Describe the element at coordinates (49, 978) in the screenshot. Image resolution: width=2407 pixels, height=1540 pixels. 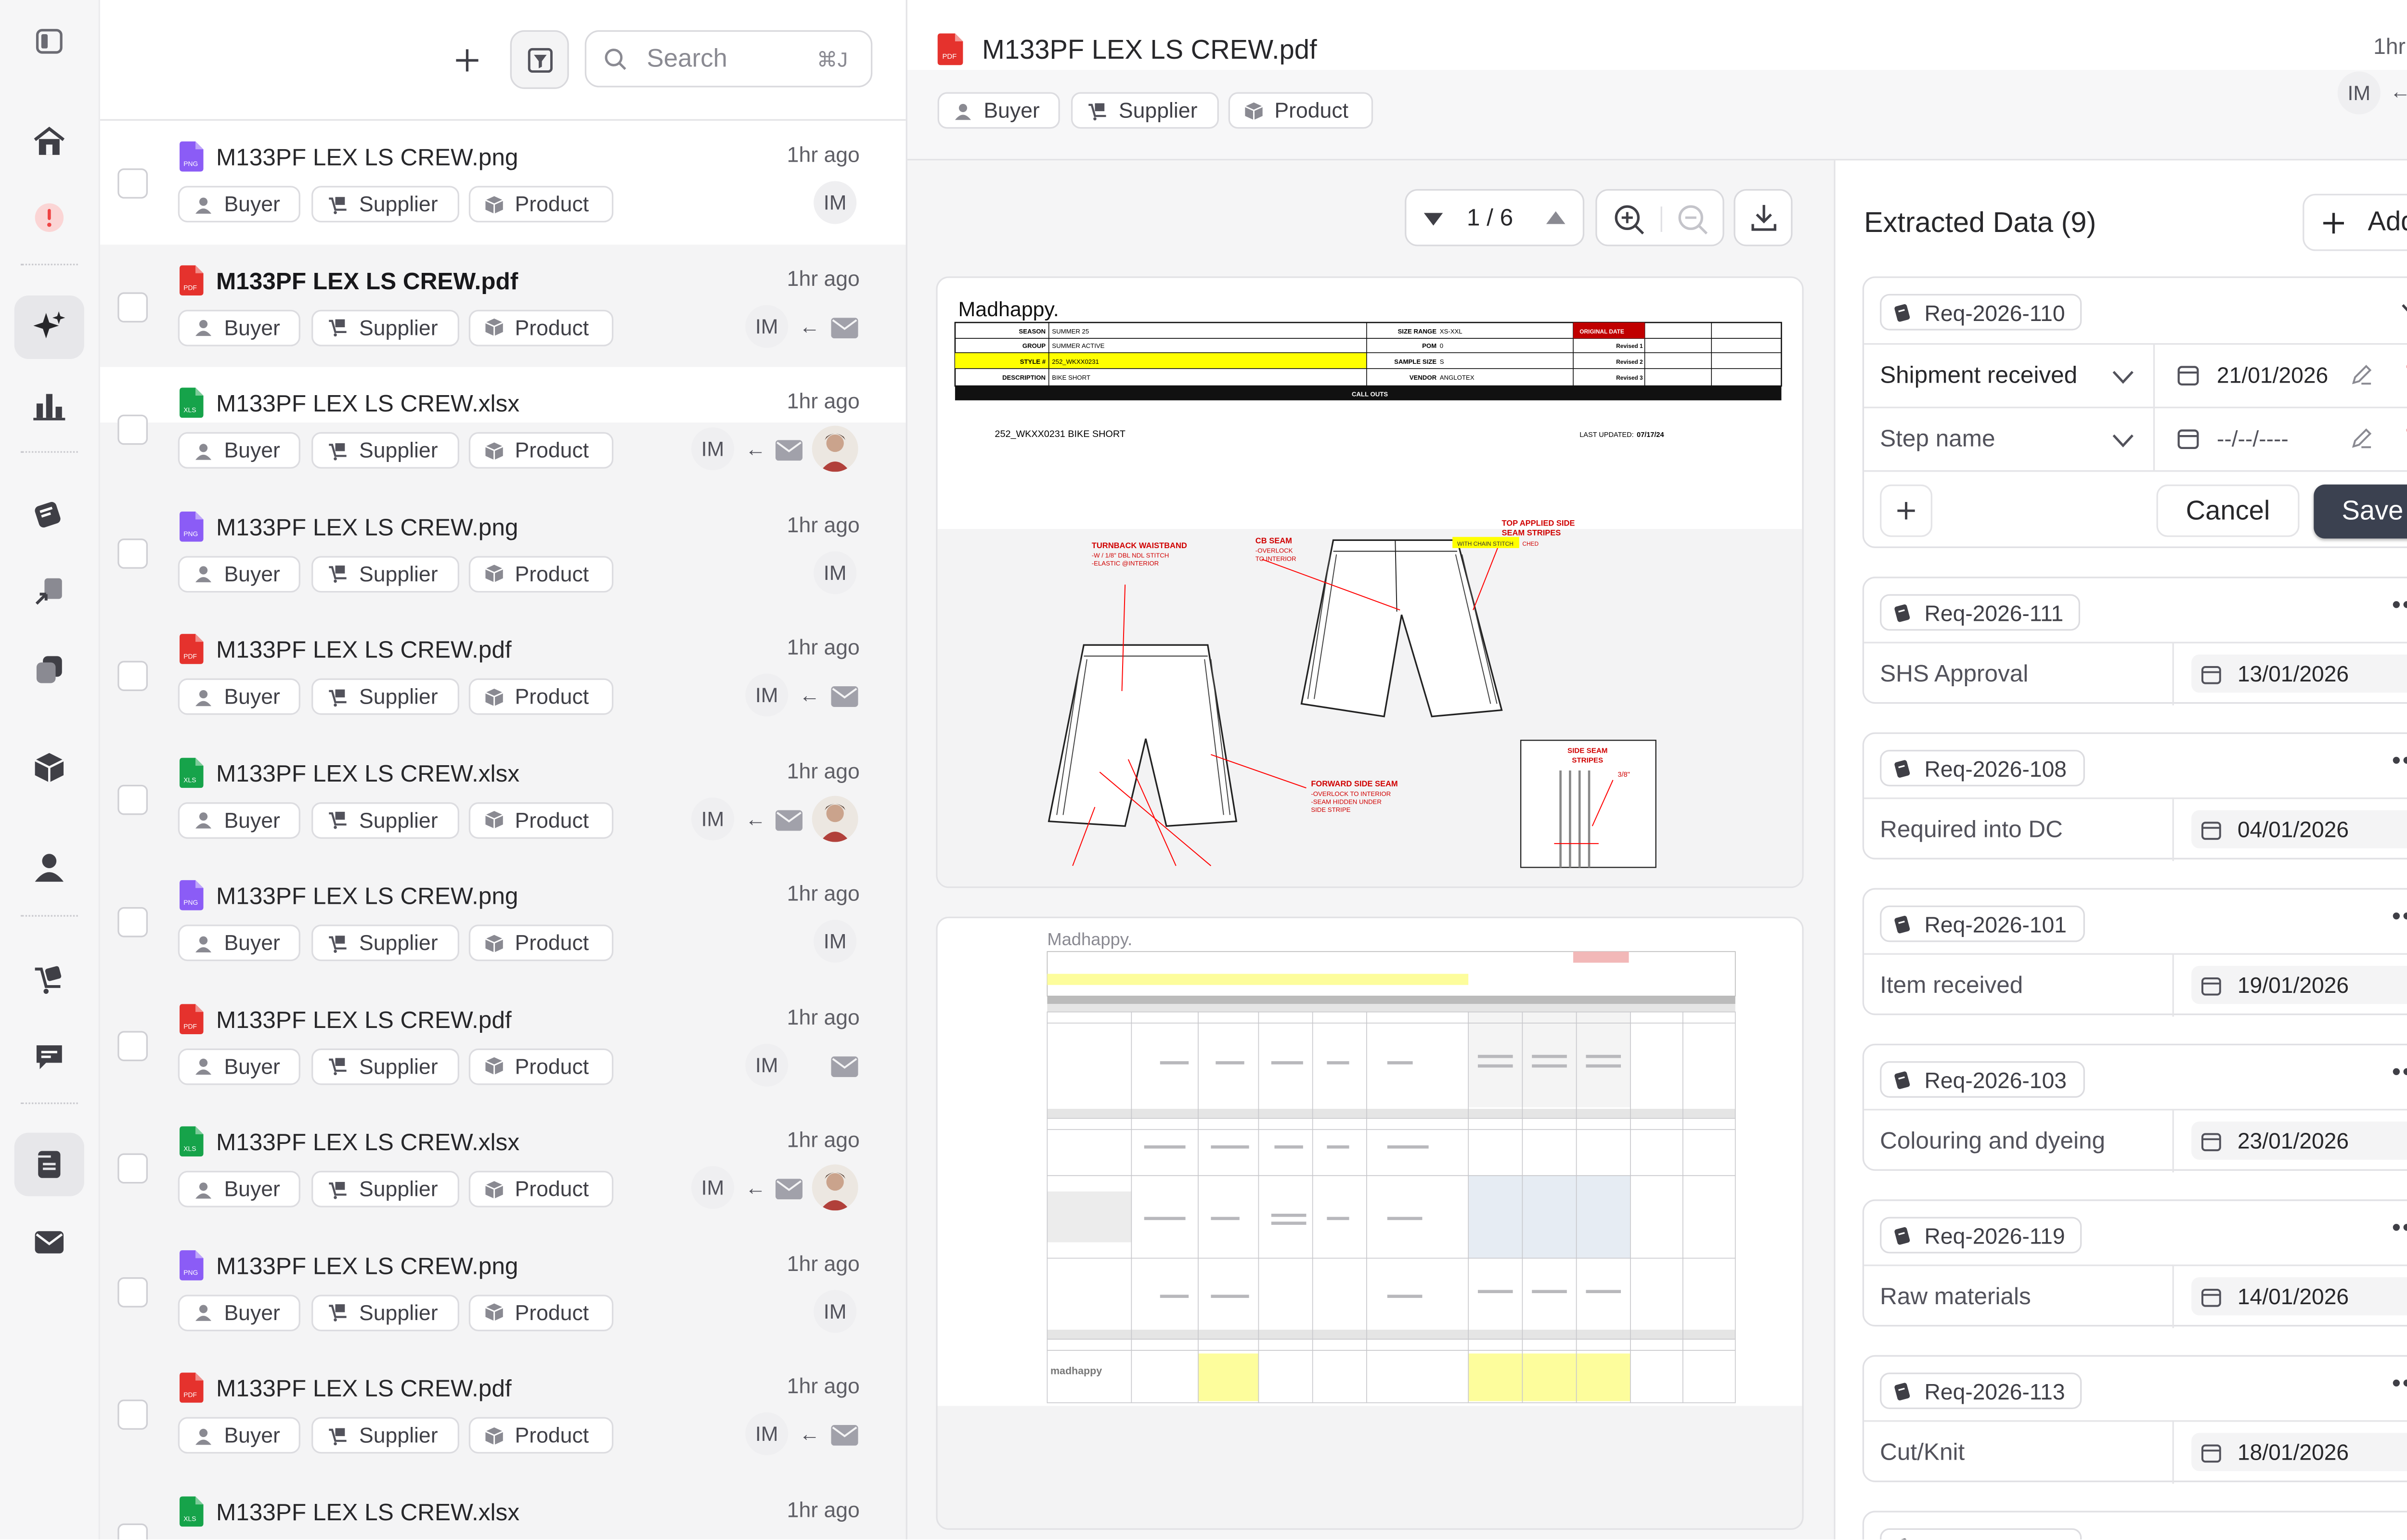
I see `supplier-cart-icon` at that location.